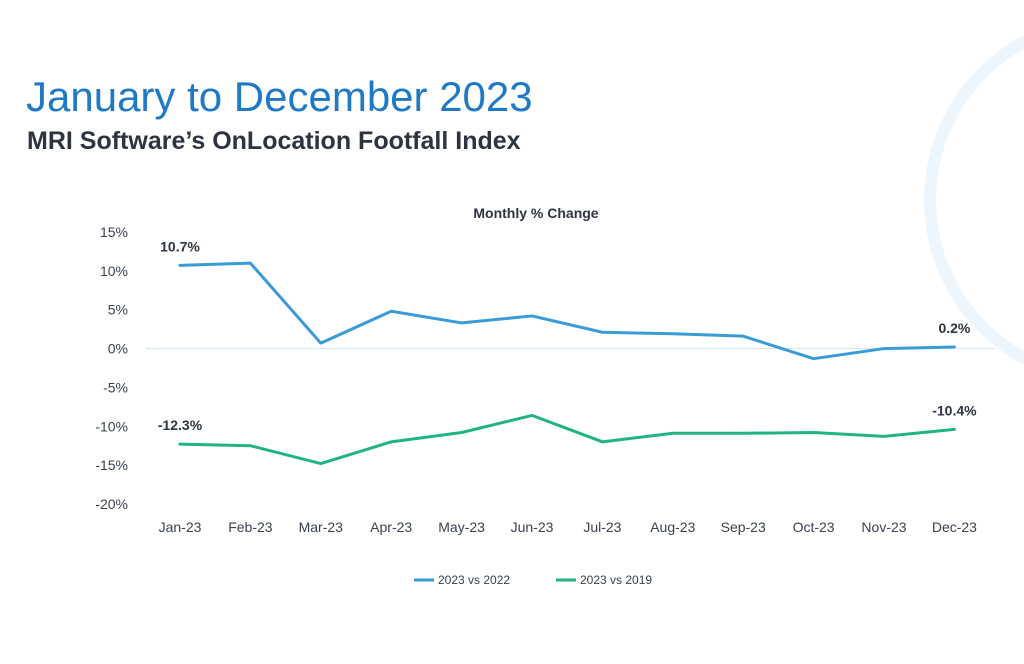 The image size is (1024, 664). What do you see at coordinates (321, 527) in the screenshot?
I see `x-tick-label: Mar-23` at bounding box center [321, 527].